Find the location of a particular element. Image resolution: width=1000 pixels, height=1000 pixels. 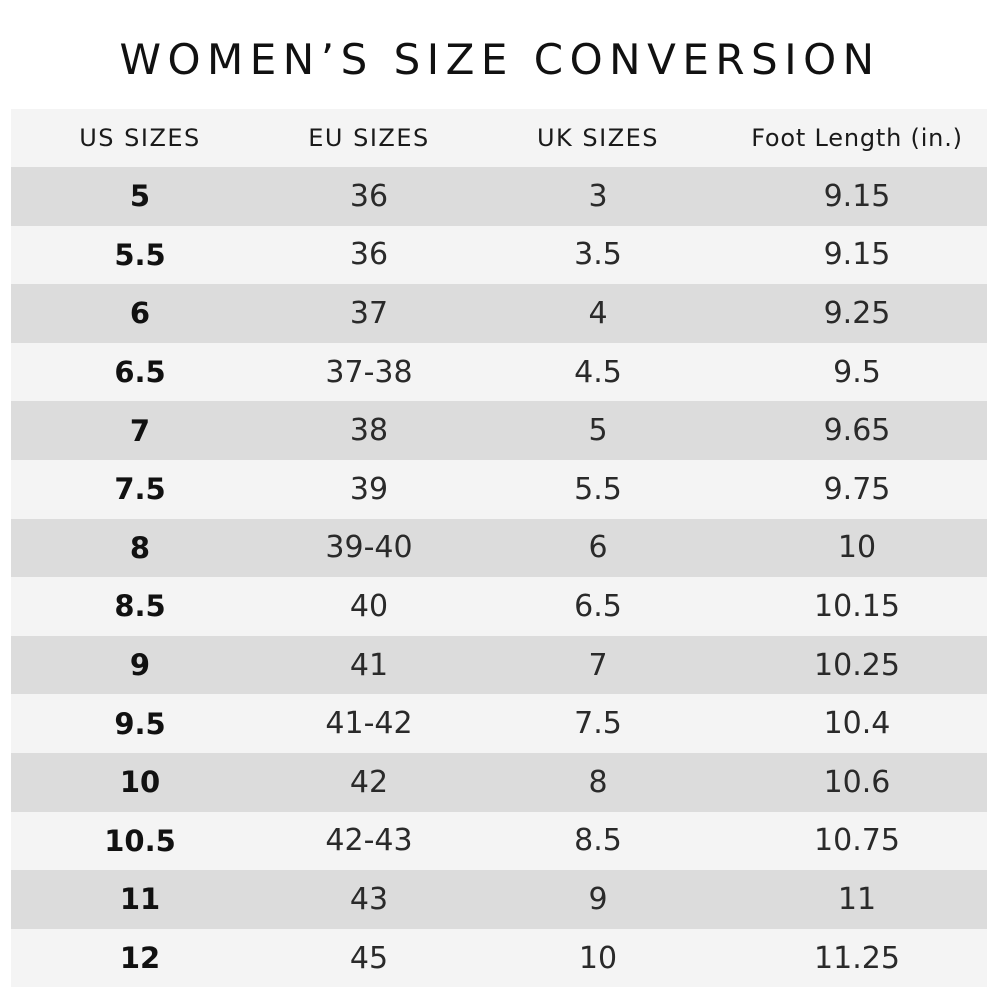

eu-size-cell: 42-43 is located at coordinates (369, 841).